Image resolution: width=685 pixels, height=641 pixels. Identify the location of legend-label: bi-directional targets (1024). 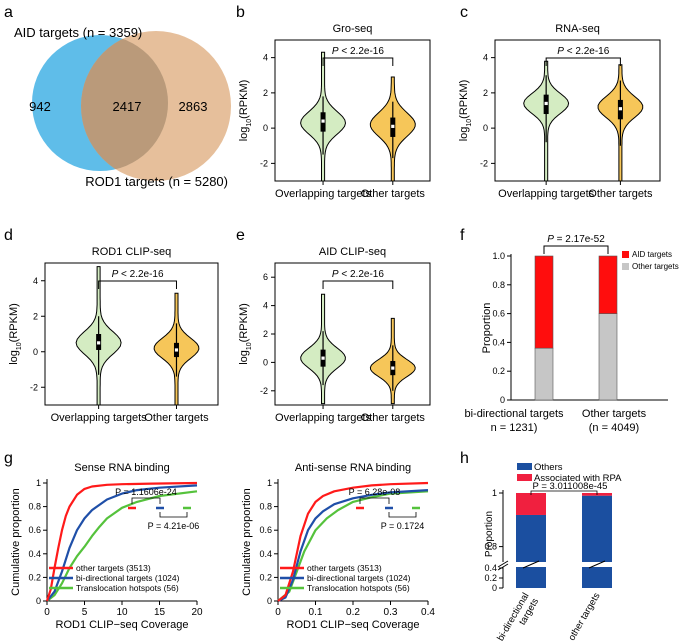
(359, 578).